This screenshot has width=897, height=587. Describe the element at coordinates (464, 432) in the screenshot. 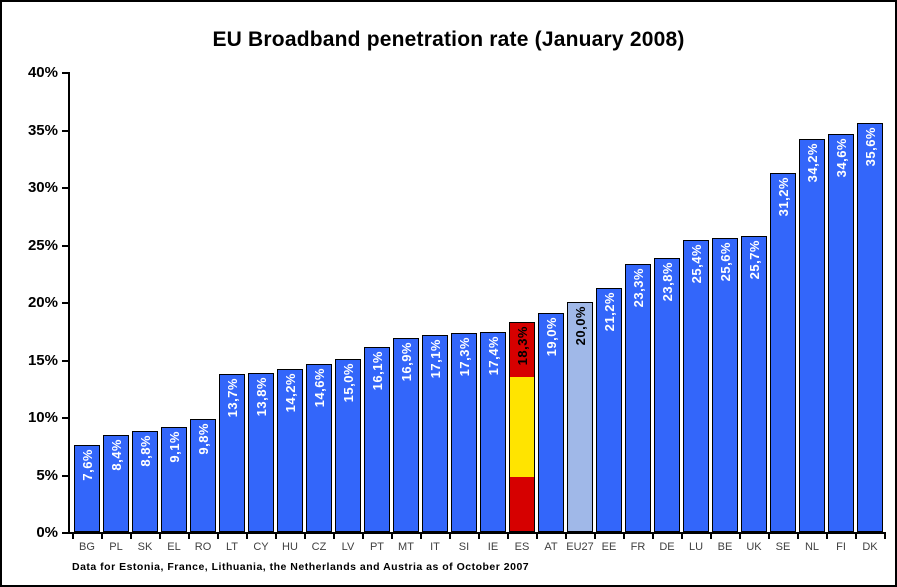

I see `bar-SI: 17,3%` at that location.